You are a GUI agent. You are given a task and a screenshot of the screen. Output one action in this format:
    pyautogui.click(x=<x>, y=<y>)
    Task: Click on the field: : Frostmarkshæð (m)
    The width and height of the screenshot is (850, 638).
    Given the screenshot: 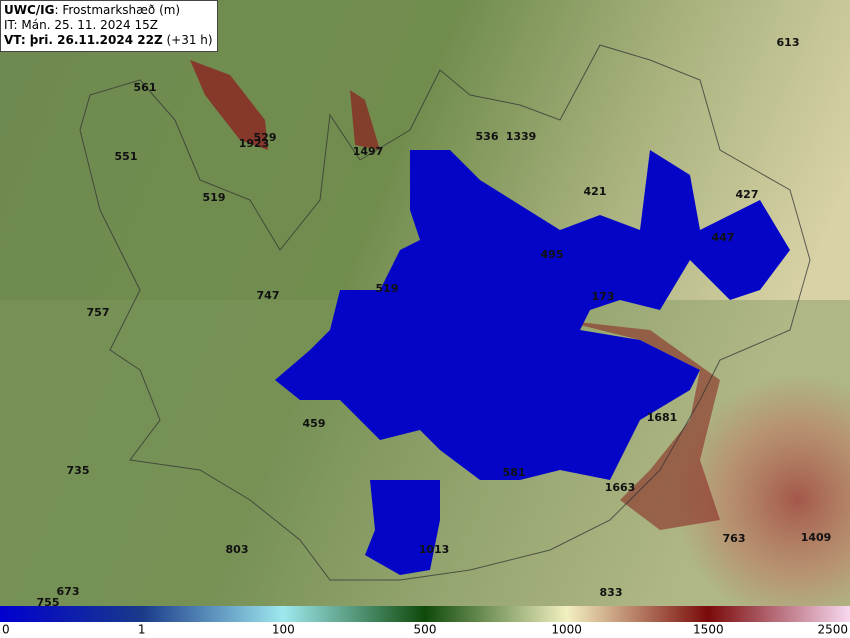 What is the action you would take?
    pyautogui.click(x=117, y=10)
    